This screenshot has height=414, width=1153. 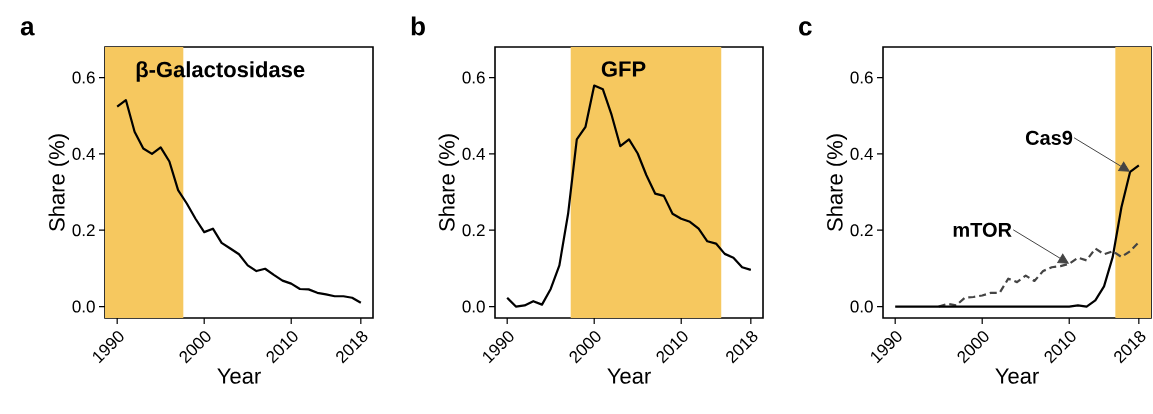 What do you see at coordinates (418, 26) in the screenshot?
I see `chart-title: b` at bounding box center [418, 26].